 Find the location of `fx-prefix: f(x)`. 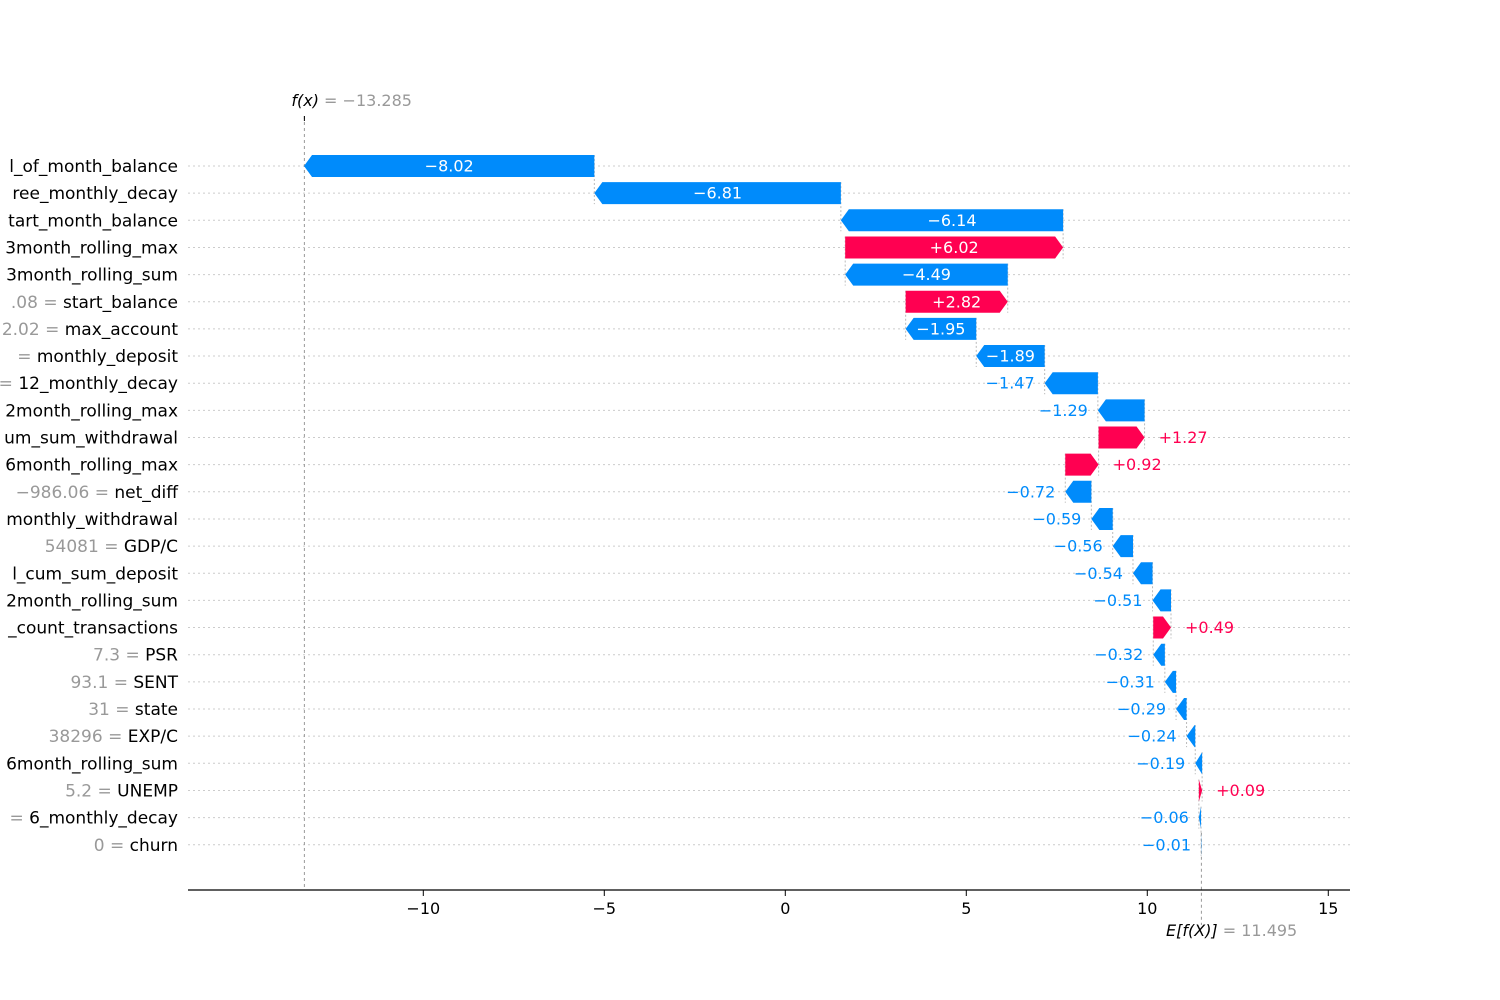

fx-prefix: f(x) is located at coordinates (305, 100).